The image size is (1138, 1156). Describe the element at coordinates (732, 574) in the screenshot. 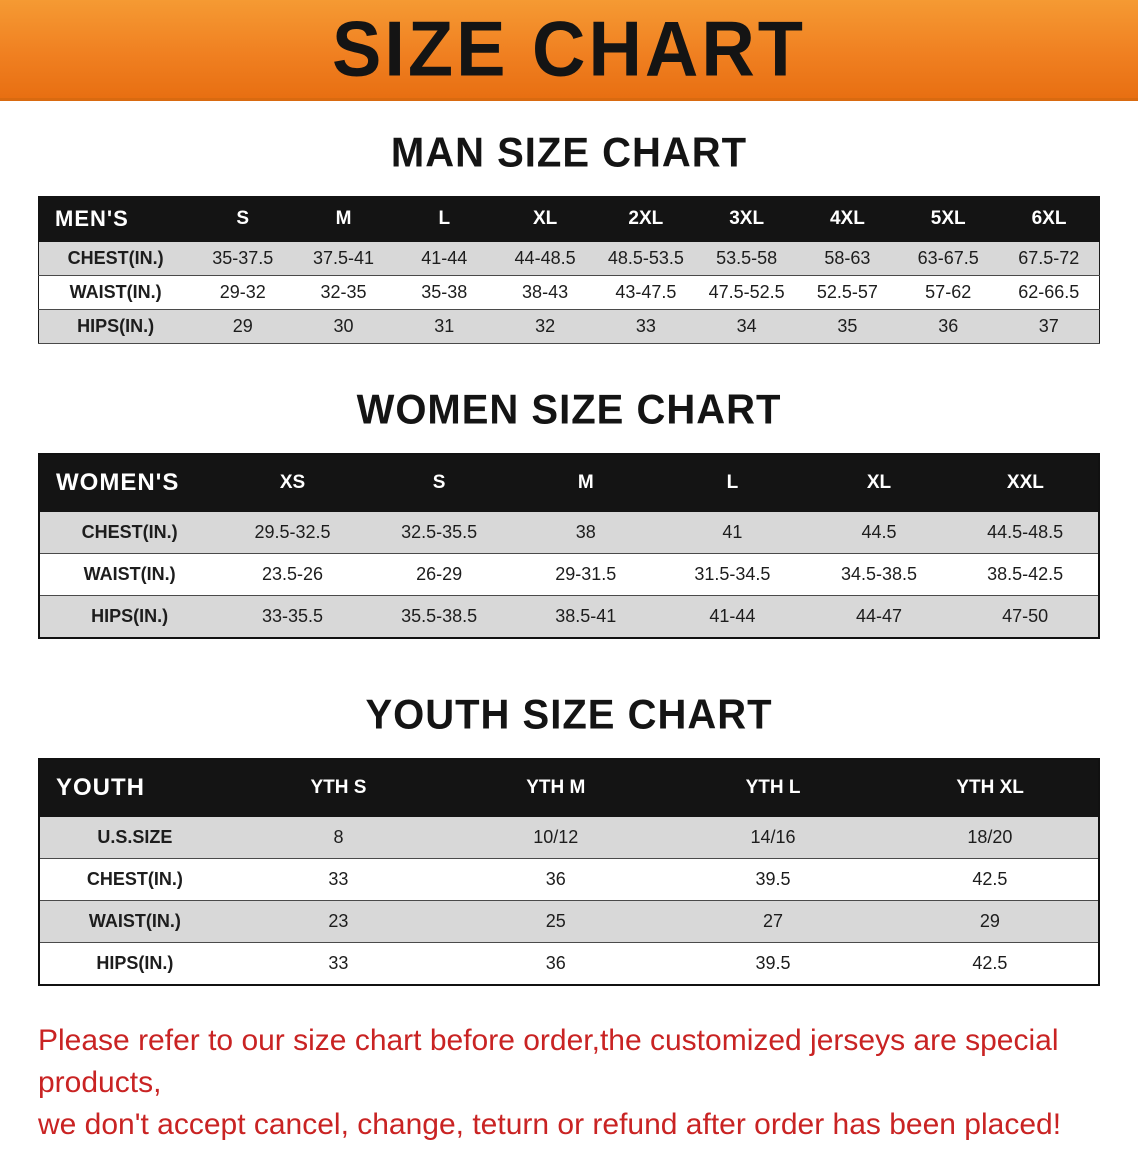

I see `size-value: 31.5-34.5` at that location.